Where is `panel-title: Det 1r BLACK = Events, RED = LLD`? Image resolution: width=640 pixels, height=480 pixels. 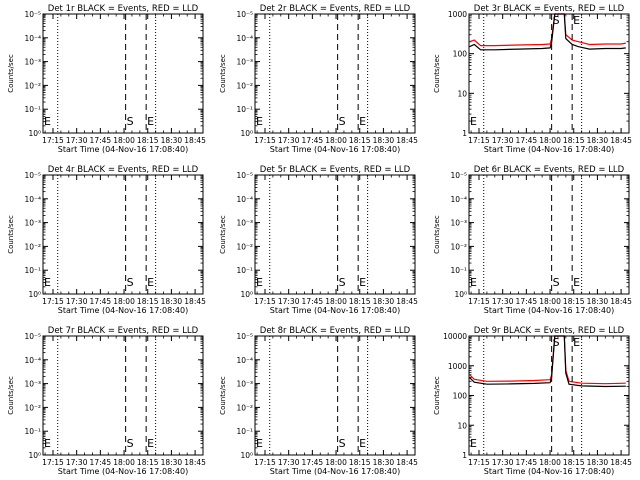
panel-title: Det 1r BLACK = Events, RED = LLD is located at coordinates (123, 9).